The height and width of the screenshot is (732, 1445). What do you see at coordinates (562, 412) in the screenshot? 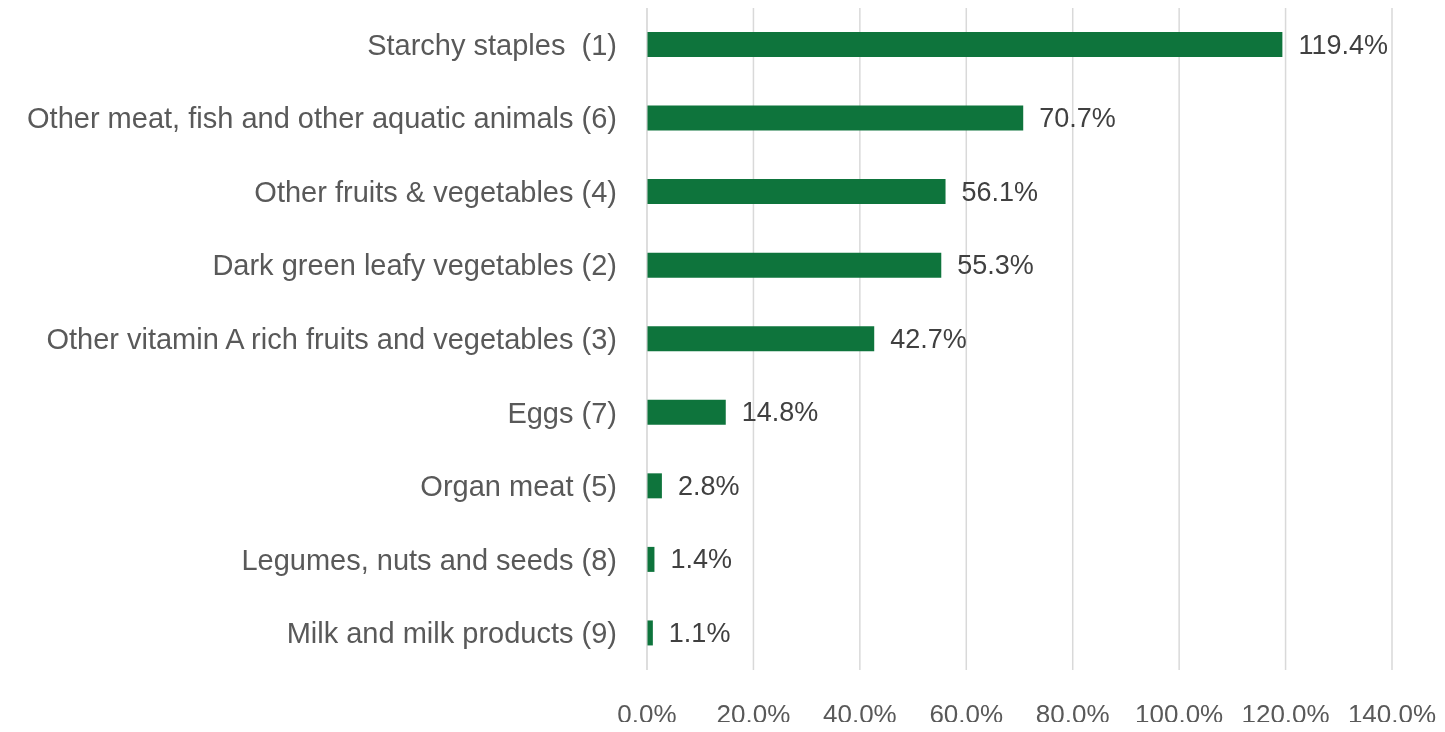
I see `y-tick-label: Eggs (7)` at bounding box center [562, 412].